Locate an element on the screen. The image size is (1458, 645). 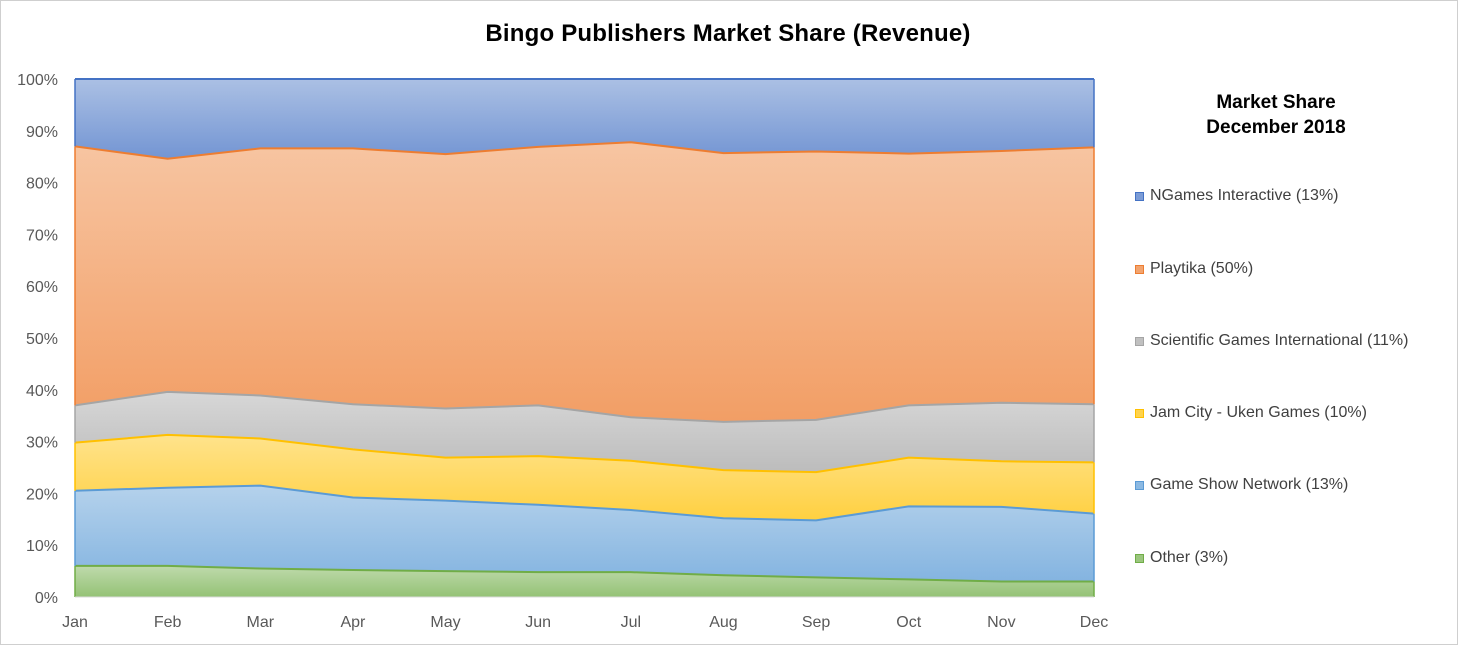
legend-title-line-1: Market Share is located at coordinates (1276, 102).